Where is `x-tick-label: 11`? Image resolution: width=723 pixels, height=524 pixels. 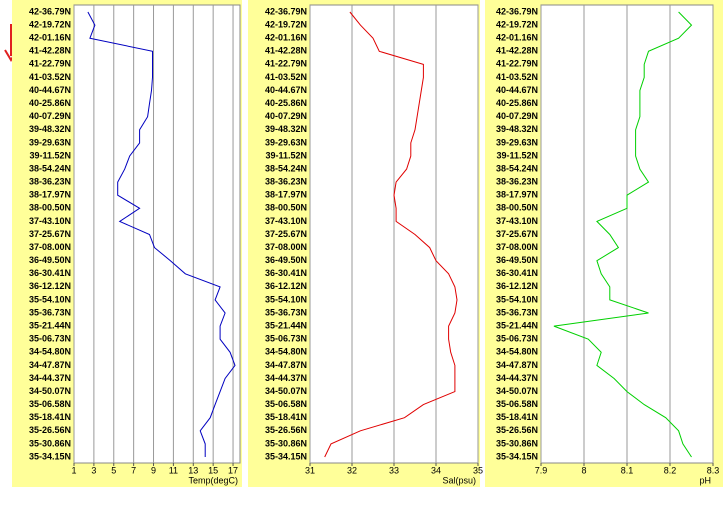
x-tick-label: 11 is located at coordinates (173, 470).